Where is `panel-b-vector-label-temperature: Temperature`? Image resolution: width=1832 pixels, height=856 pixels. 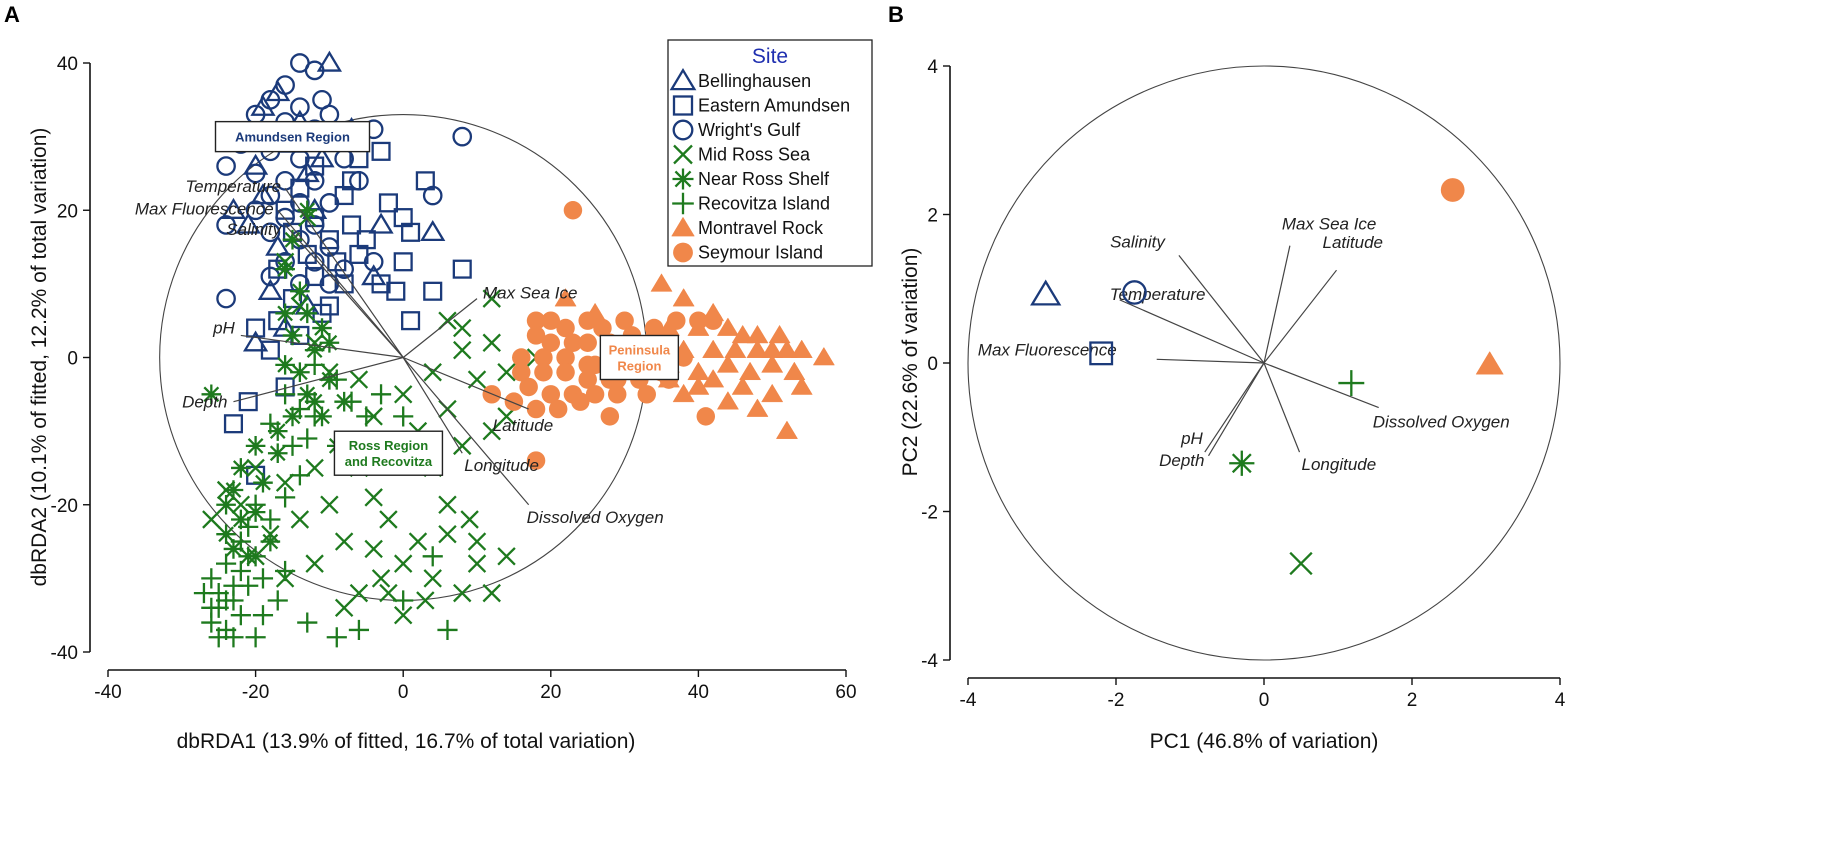
panel-b-vector-label-temperature: Temperature is located at coordinates (1158, 294).